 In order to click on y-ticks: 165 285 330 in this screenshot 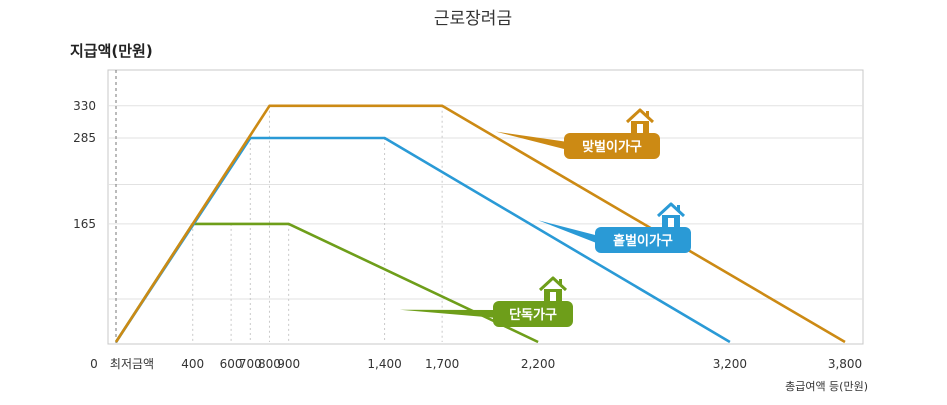, I will do `click(84, 165)`.